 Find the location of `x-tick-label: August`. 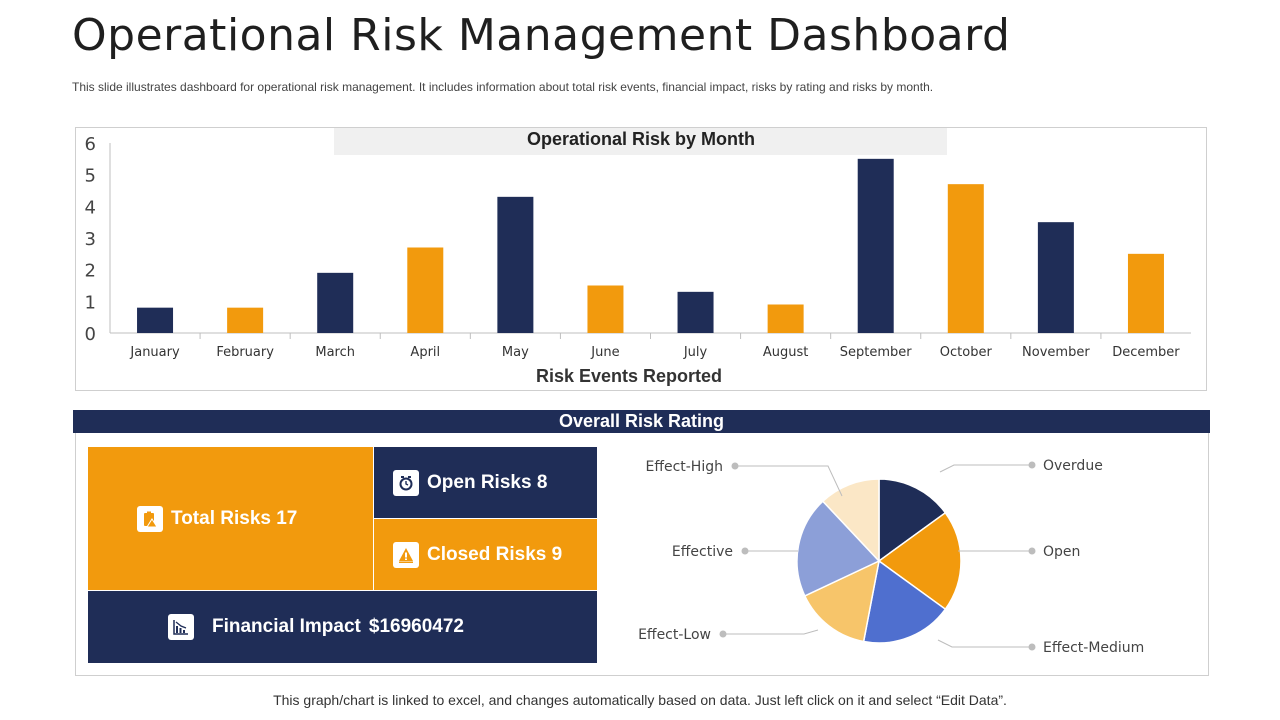

x-tick-label: August is located at coordinates (786, 352).